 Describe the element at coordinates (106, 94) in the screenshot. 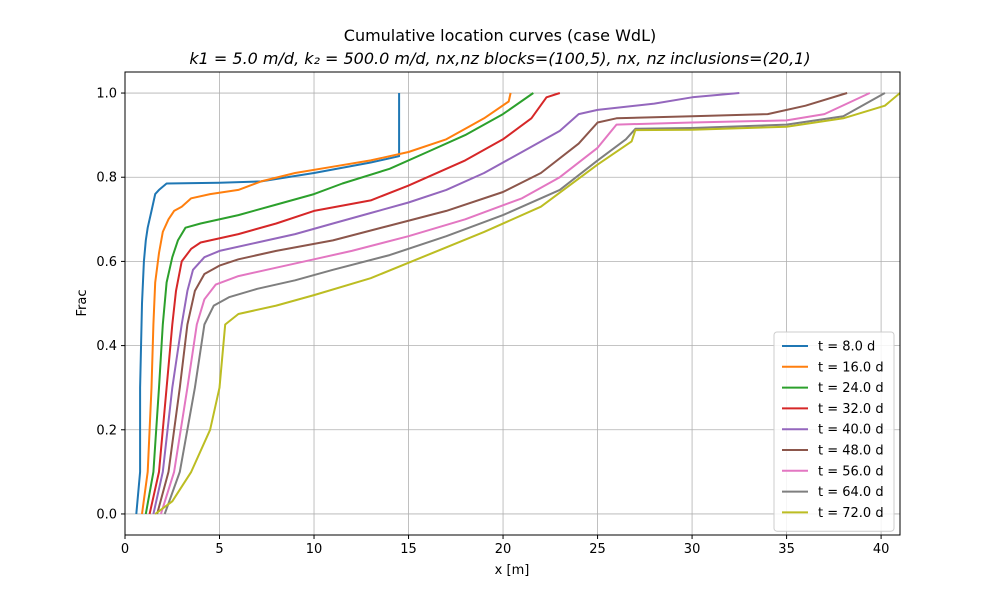

I see `y-tick-label: 1.0` at that location.